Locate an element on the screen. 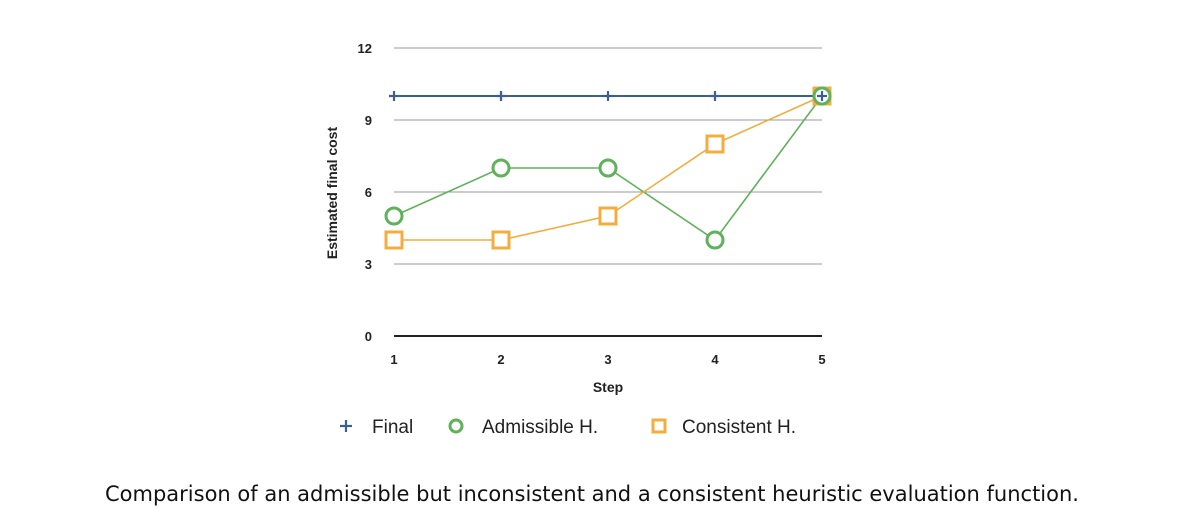 The width and height of the screenshot is (1184, 530). legend-marker-square is located at coordinates (659, 426).